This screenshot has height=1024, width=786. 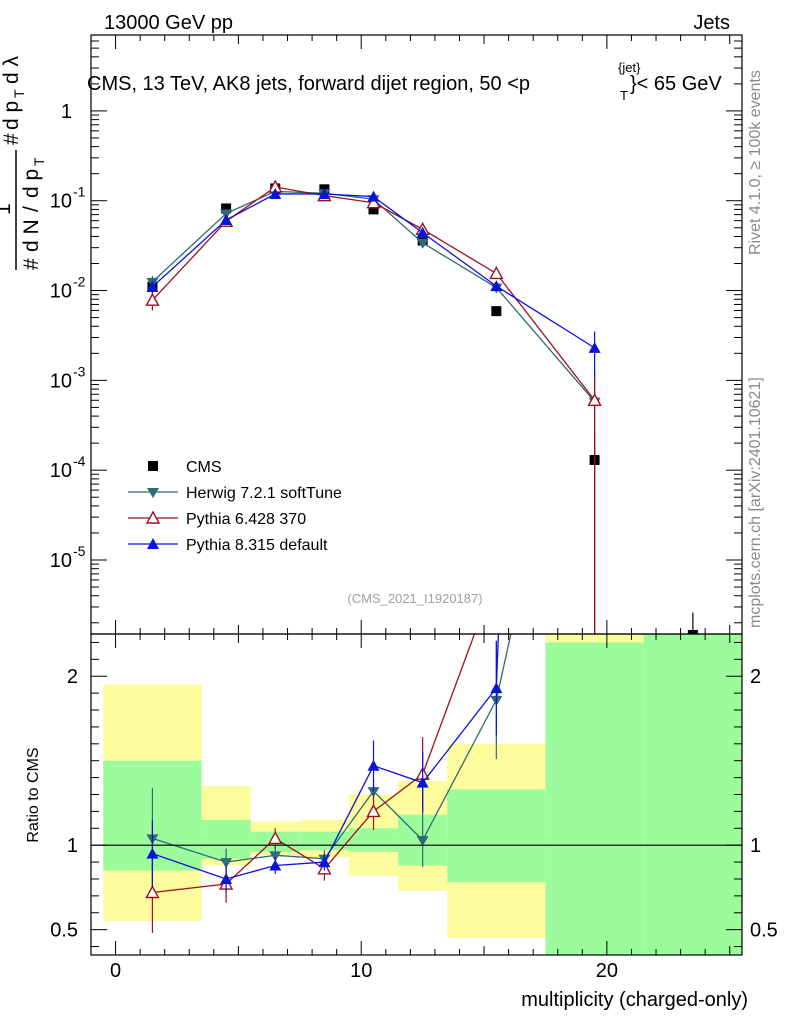 What do you see at coordinates (332, 748) in the screenshot?
I see `herwig-ratio-line` at bounding box center [332, 748].